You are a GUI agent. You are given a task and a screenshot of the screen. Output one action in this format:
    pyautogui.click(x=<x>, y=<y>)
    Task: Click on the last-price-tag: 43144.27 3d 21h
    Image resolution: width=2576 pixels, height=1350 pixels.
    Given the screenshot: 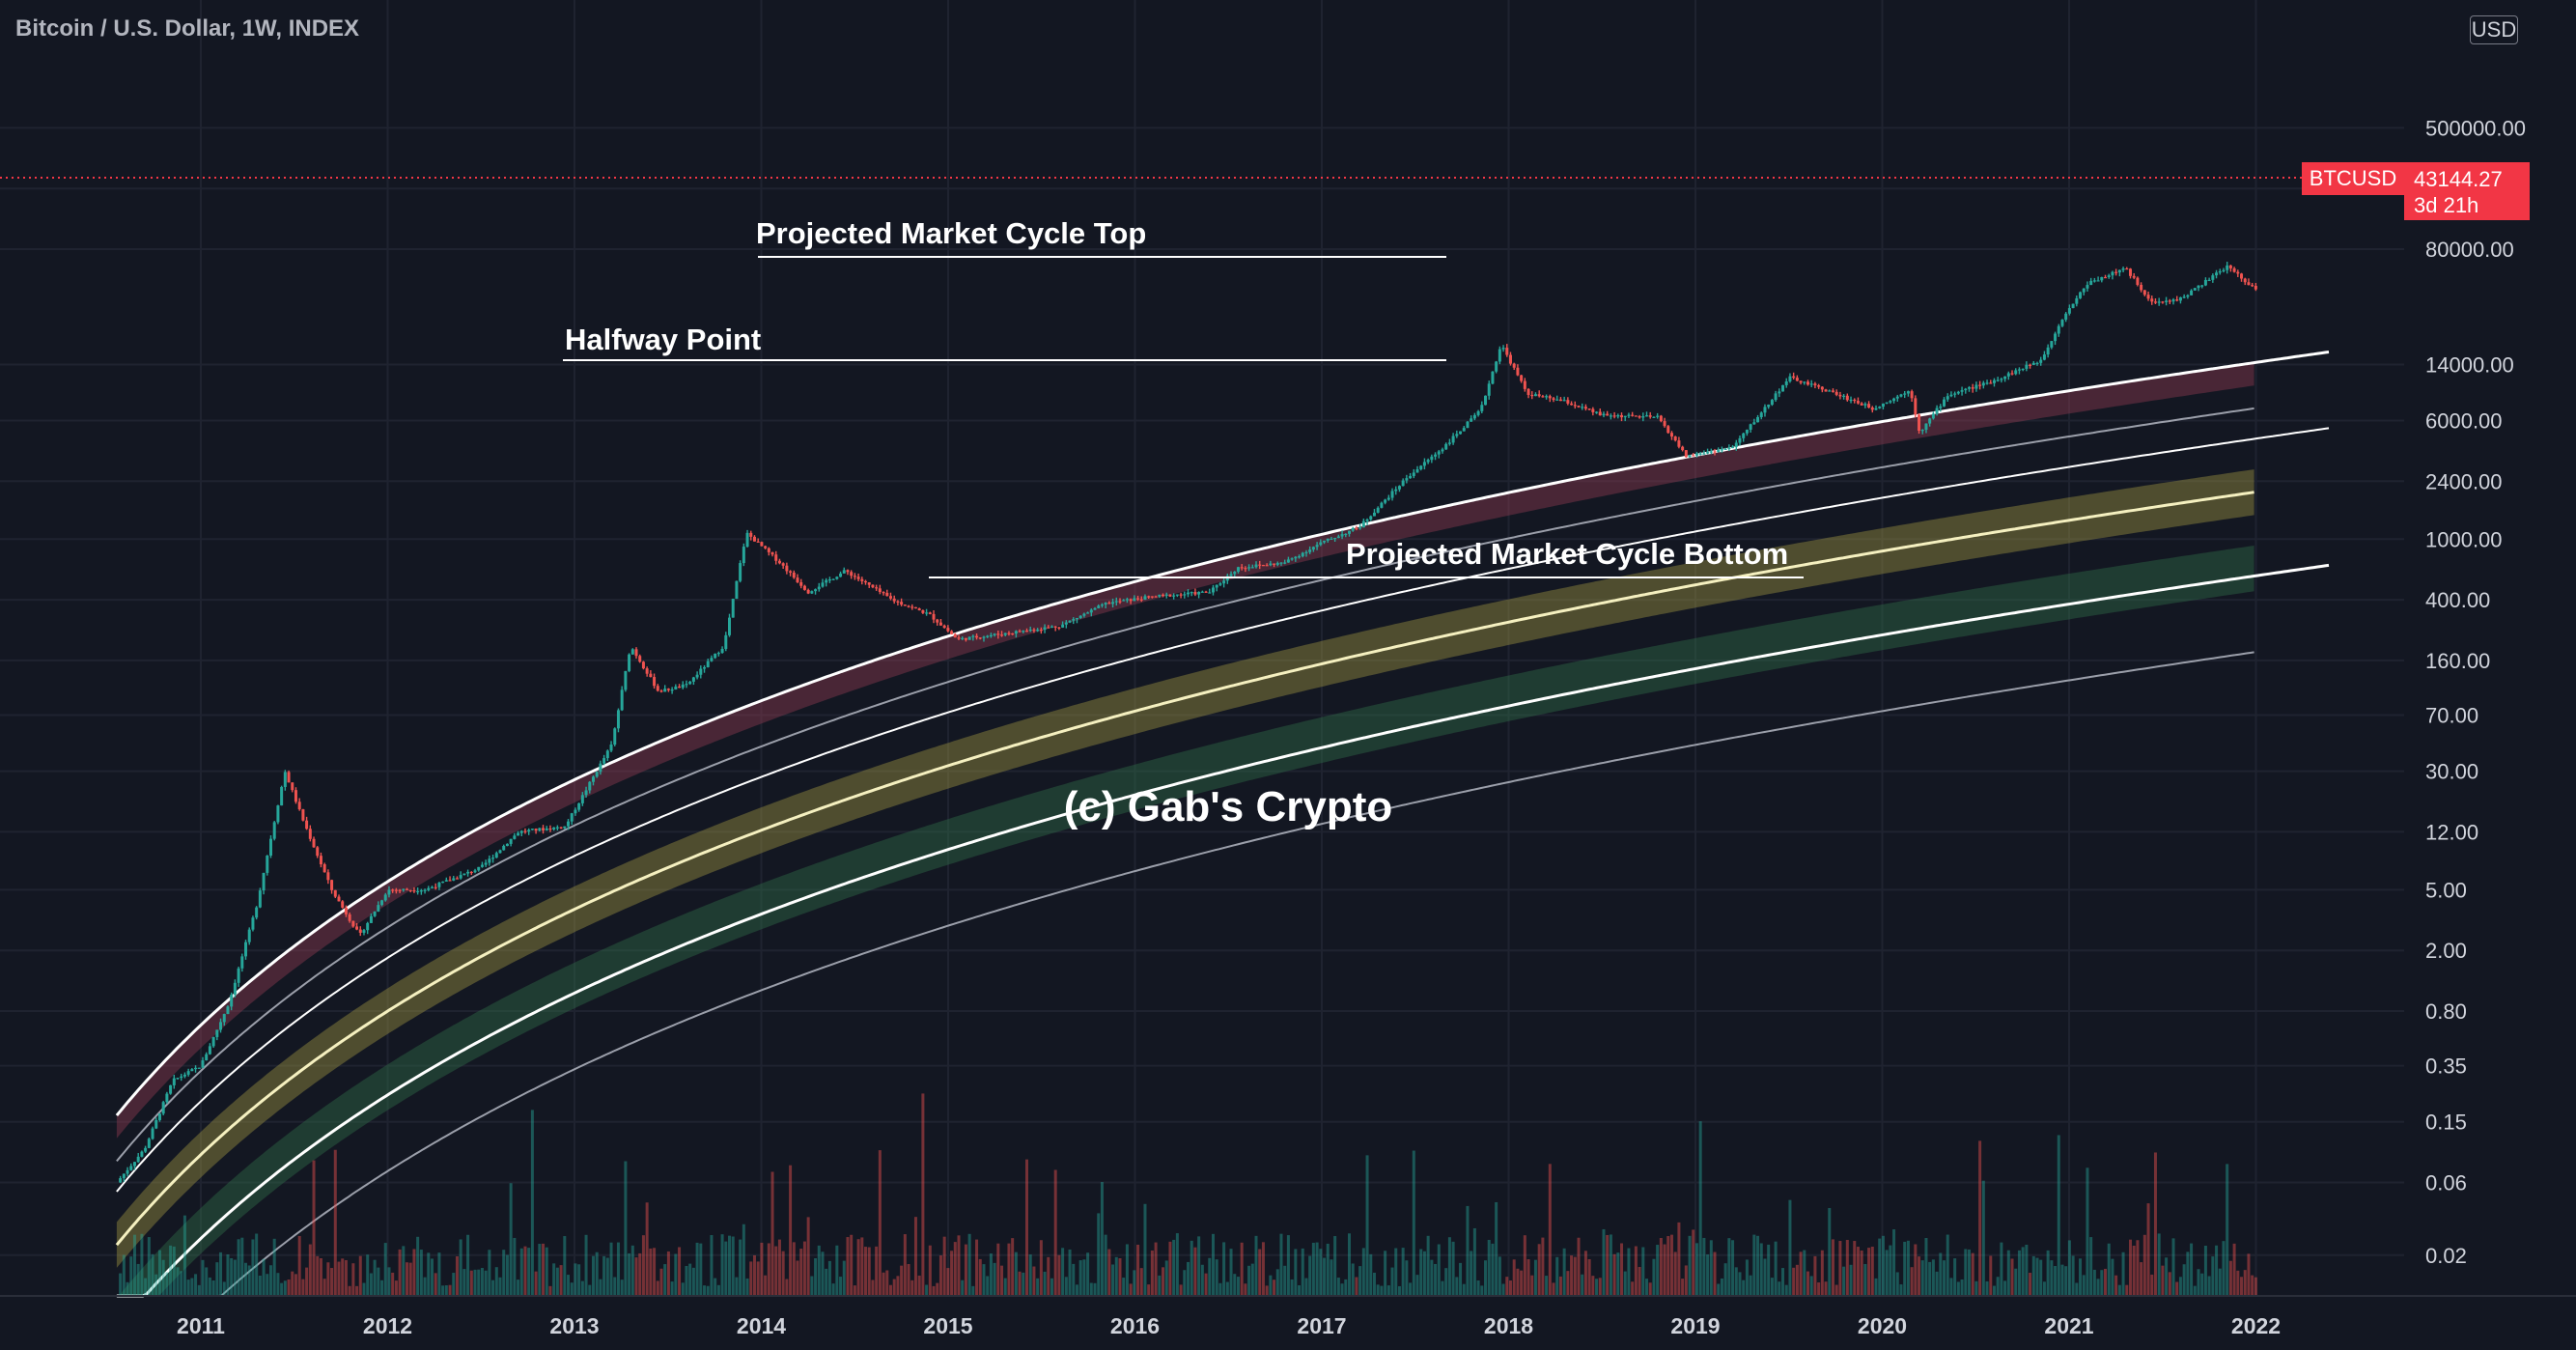 What is the action you would take?
    pyautogui.click(x=2467, y=191)
    